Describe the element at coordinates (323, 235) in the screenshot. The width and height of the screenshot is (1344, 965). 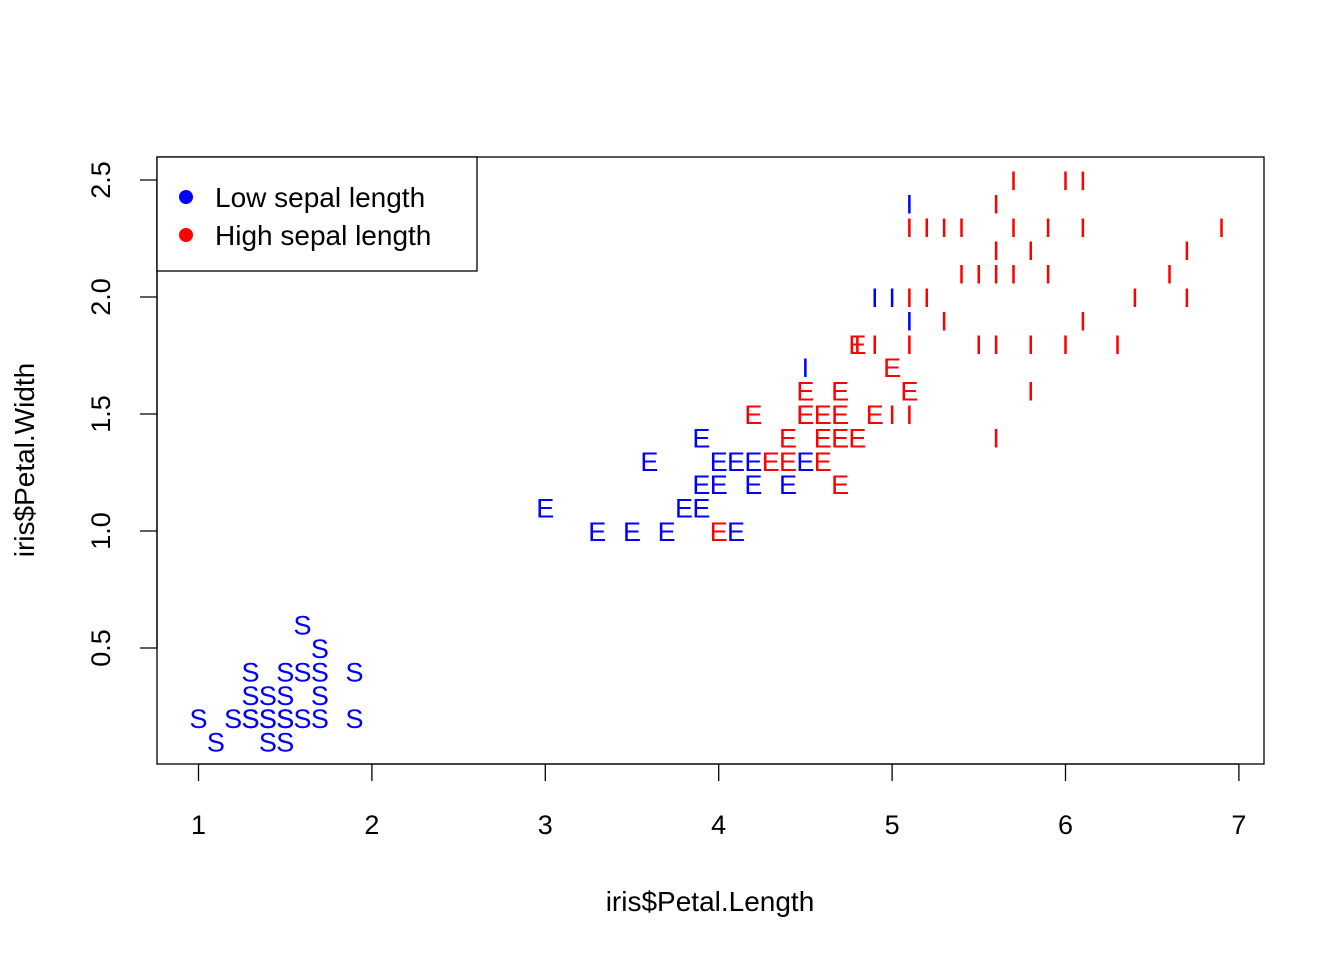
I see `legend-label-high: High sepal length` at that location.